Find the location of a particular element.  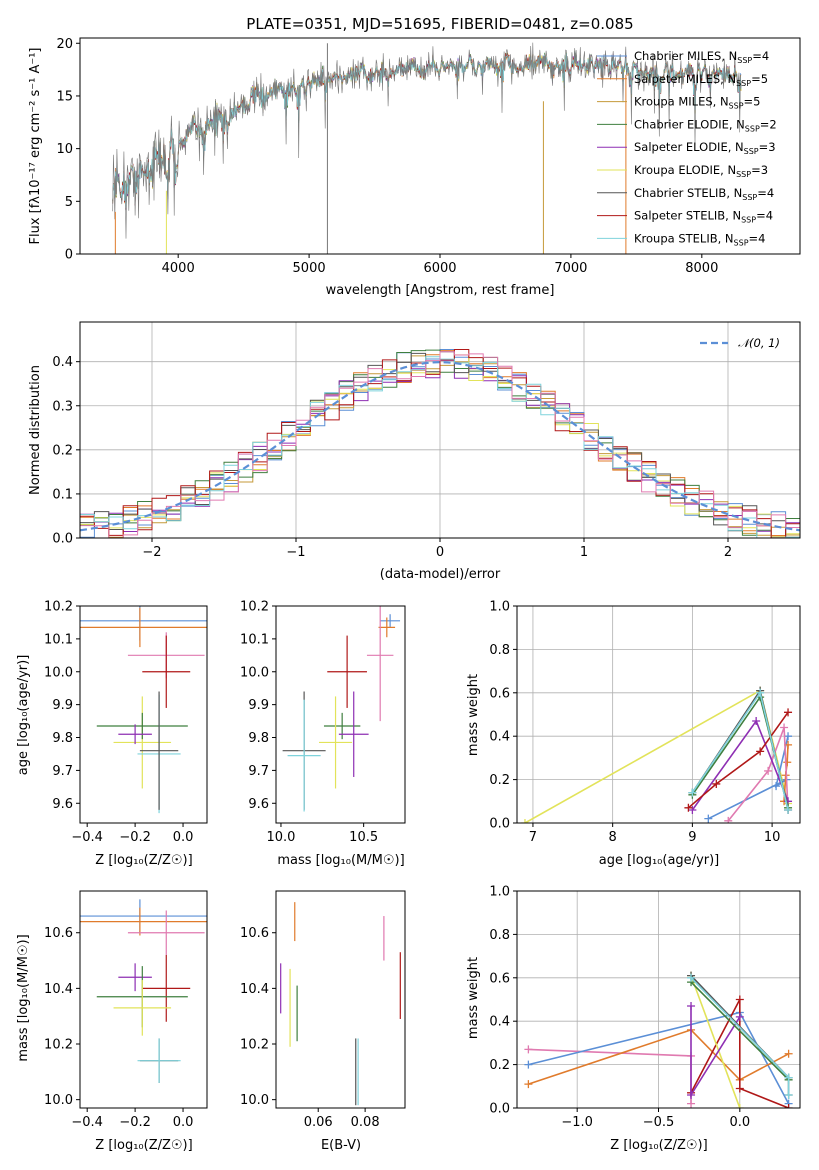

mass-vs-extinction-plot: E(B-V) 0.06 0.08 10.0 10.2 10.4 10.6 is located at coordinates (323, 1021).